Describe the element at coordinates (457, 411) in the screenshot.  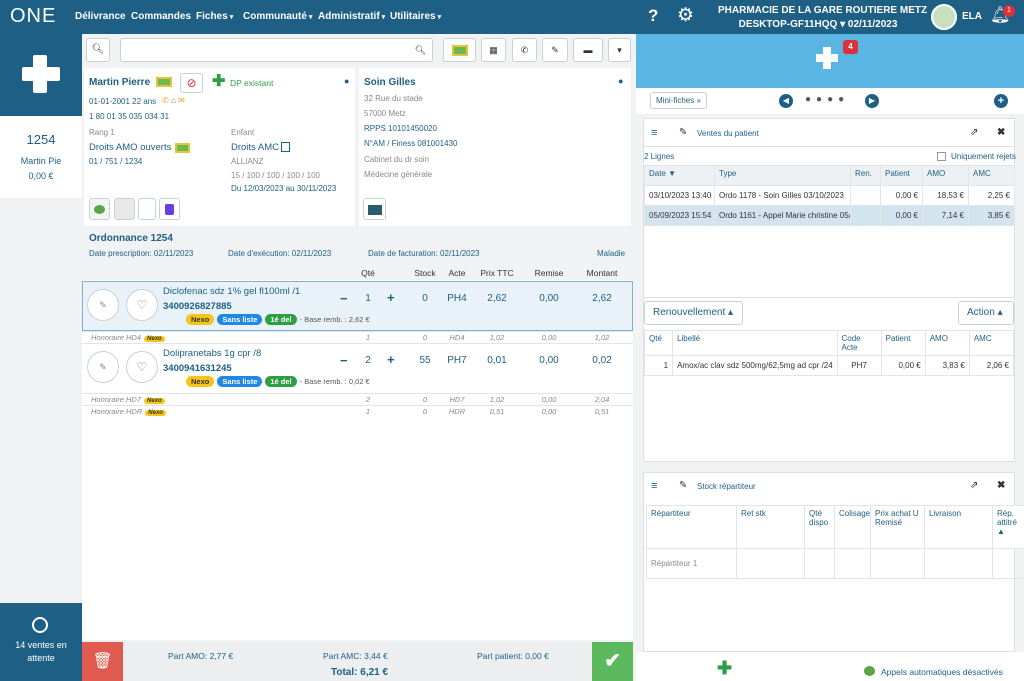
I see `fee-cell: HDR` at that location.